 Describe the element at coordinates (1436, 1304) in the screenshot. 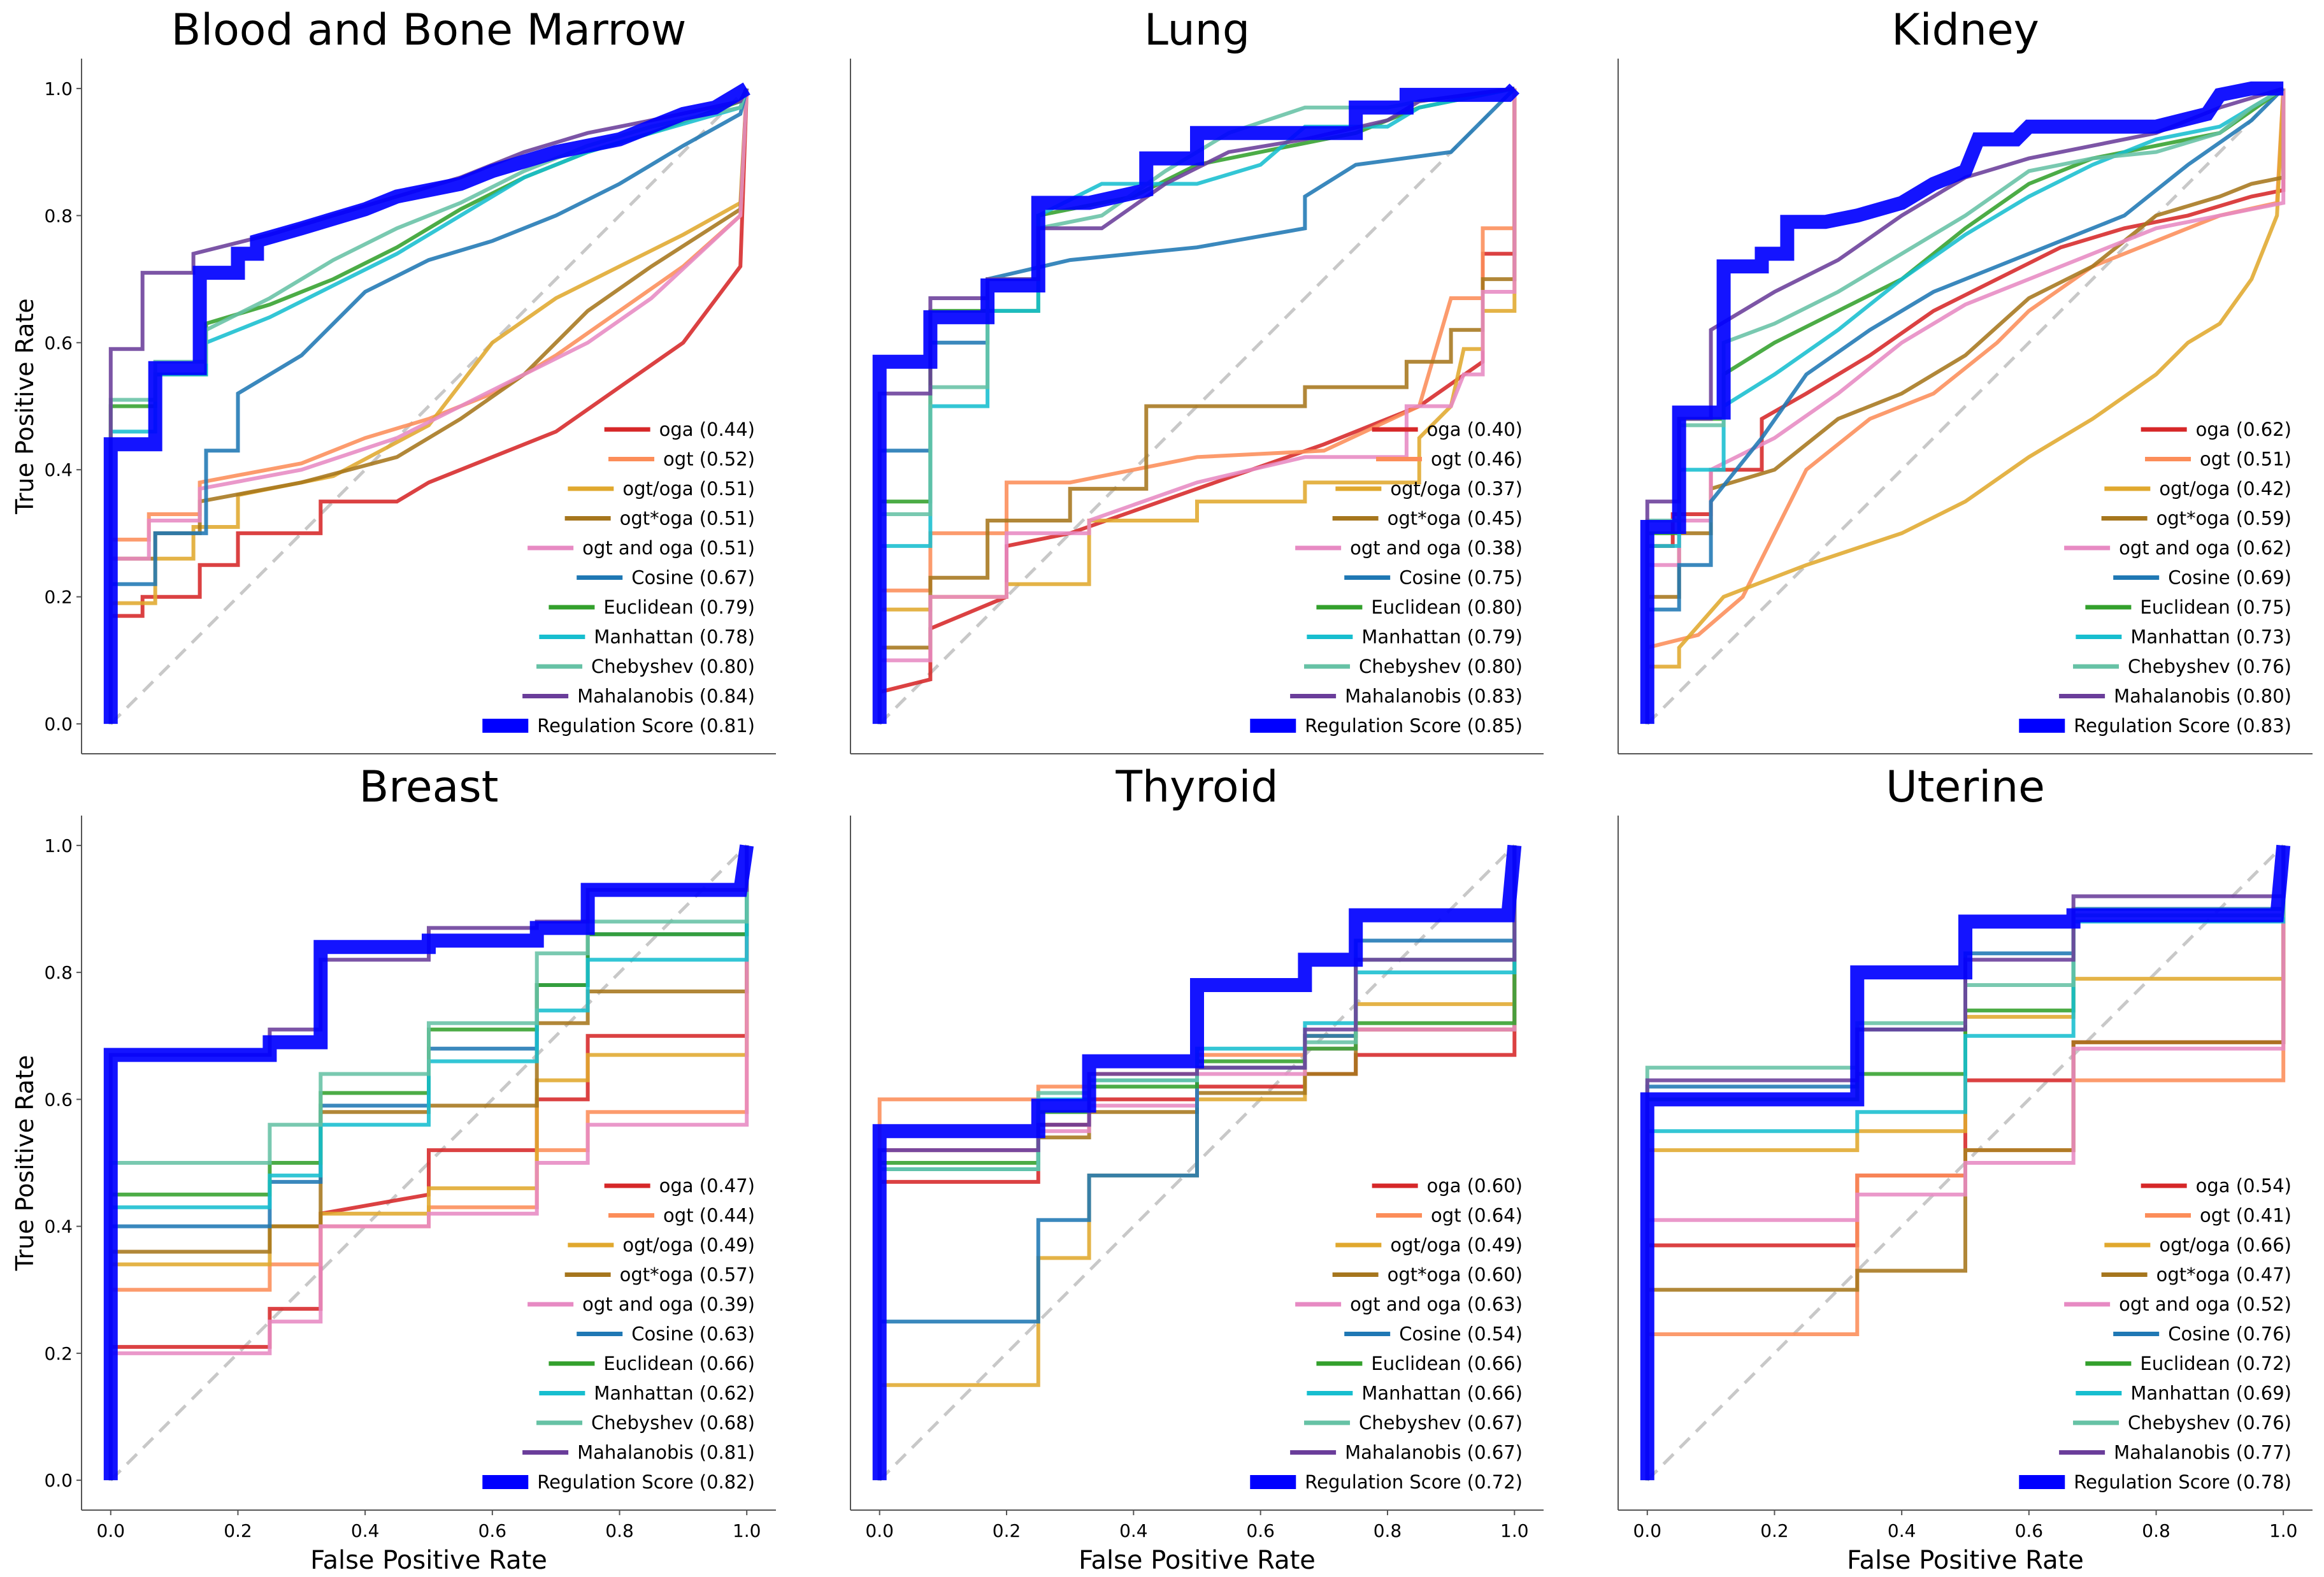

I see `legend-label: ogt and oga (0.63)` at that location.